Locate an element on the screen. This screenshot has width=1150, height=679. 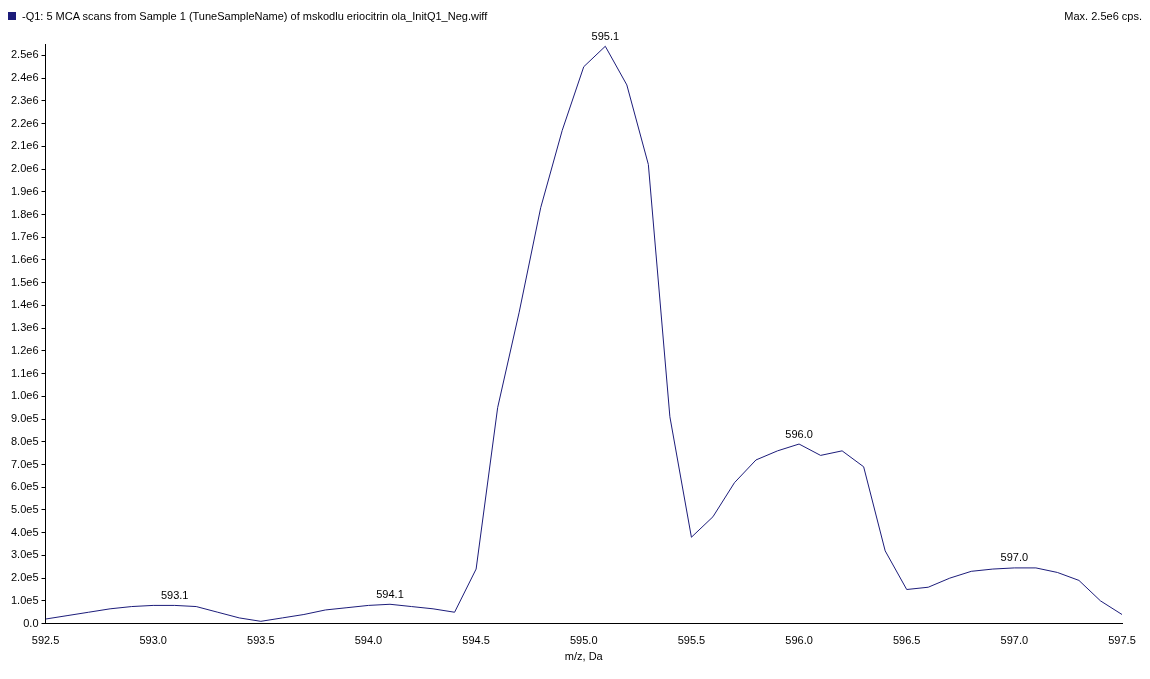
y-tick-label: 5.0e5 is located at coordinates (25, 508).